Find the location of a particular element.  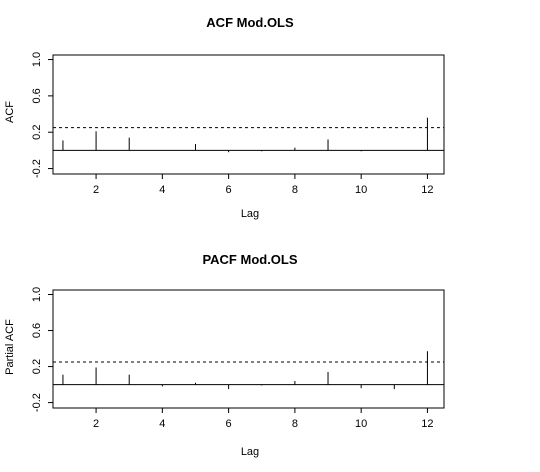

pacf-y-tick-label: 1.0 is located at coordinates (37, 294).